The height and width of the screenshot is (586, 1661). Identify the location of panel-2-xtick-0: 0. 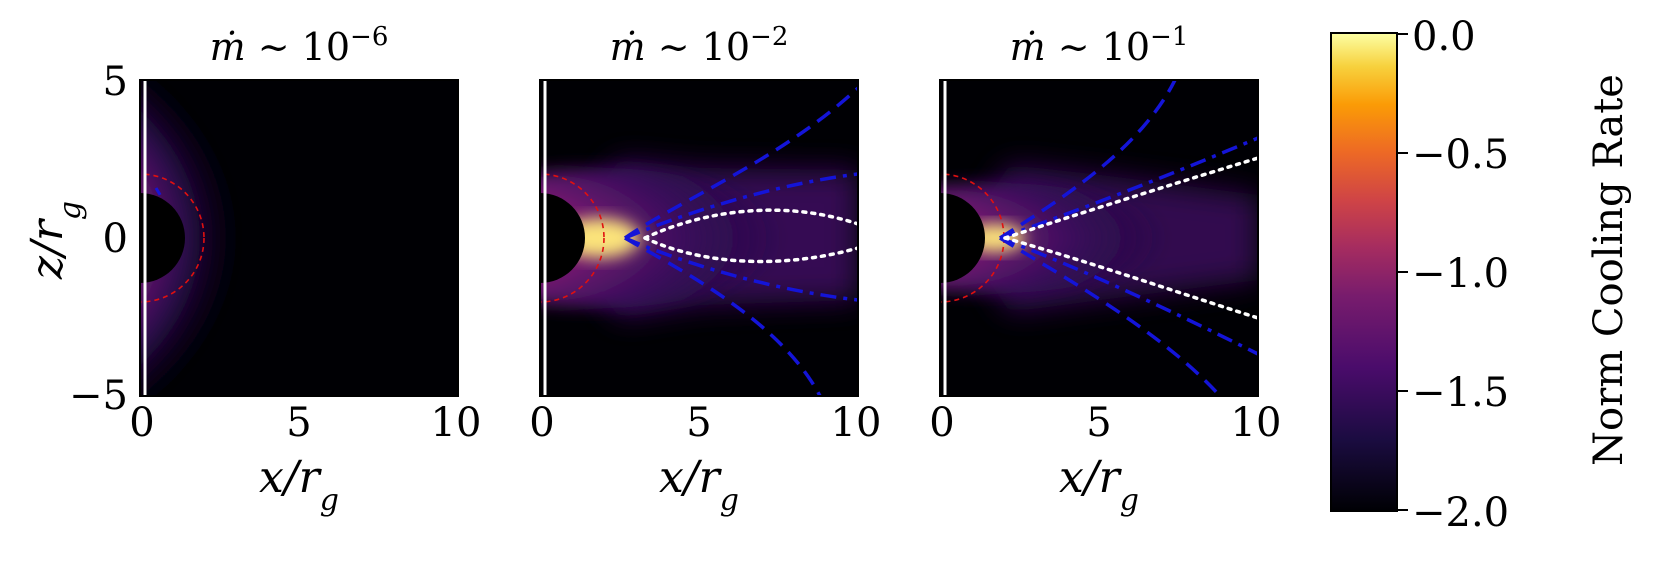
(541, 423).